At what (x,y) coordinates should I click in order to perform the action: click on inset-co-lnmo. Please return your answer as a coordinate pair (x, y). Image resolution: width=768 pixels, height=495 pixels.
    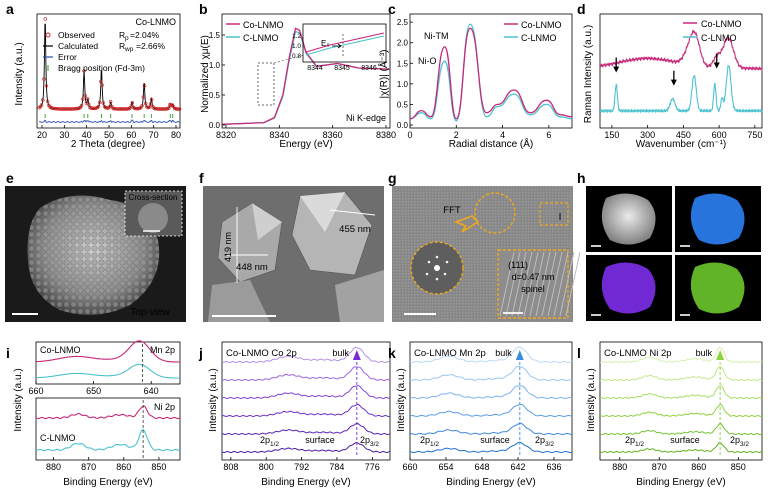
    Looking at the image, I should click on (345, 42).